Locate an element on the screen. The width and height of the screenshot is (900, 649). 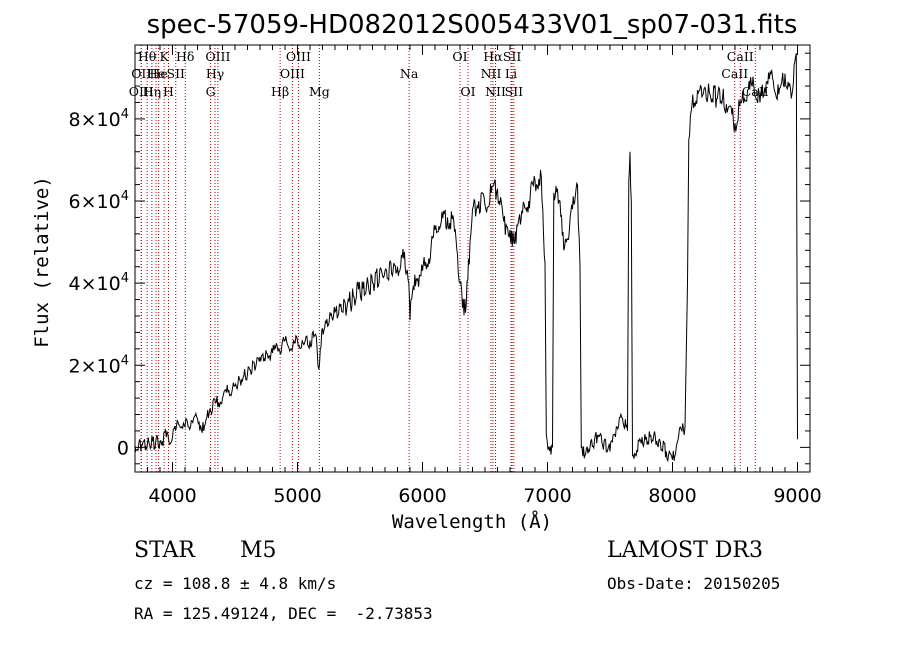
y-axis-label: Flux (relative) is located at coordinates (42, 262).